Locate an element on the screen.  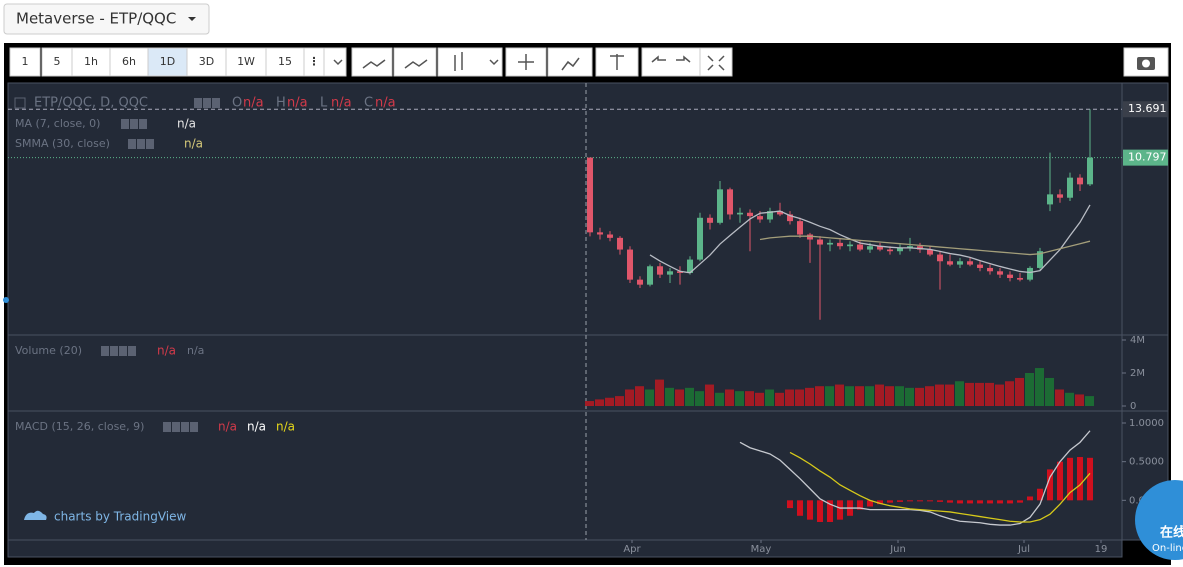
x-tick-label: Apr is located at coordinates (632, 549).